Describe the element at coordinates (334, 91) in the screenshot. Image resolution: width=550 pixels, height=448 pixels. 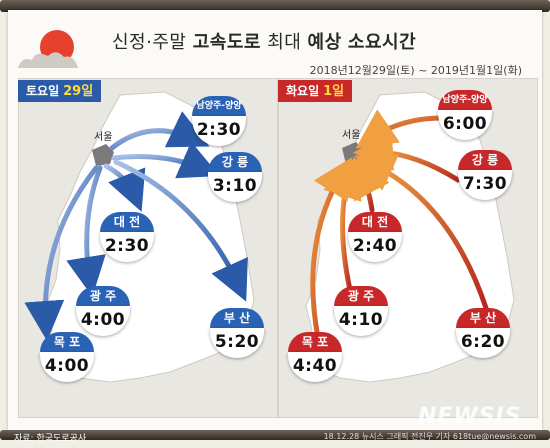
I see `day-tag-number: 1일` at that location.